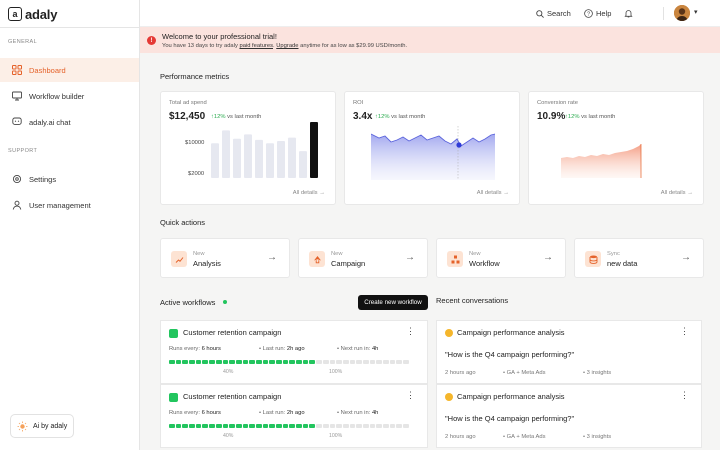  I want to click on y-axis-label: $2000, so click(196, 174).